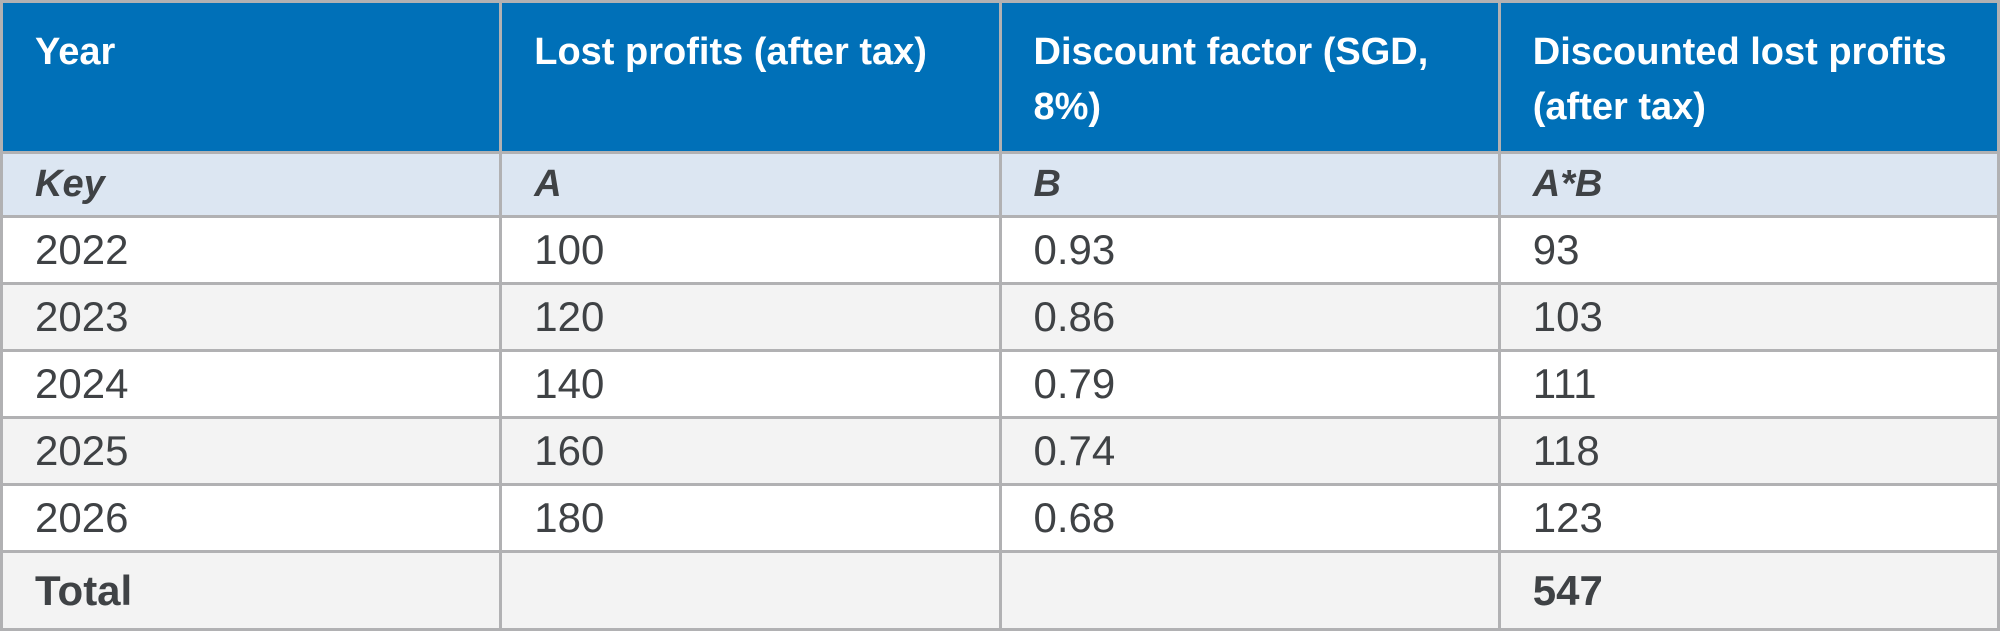  Describe the element at coordinates (1249, 518) in the screenshot. I see `cell-discount-factor: 0.68` at that location.